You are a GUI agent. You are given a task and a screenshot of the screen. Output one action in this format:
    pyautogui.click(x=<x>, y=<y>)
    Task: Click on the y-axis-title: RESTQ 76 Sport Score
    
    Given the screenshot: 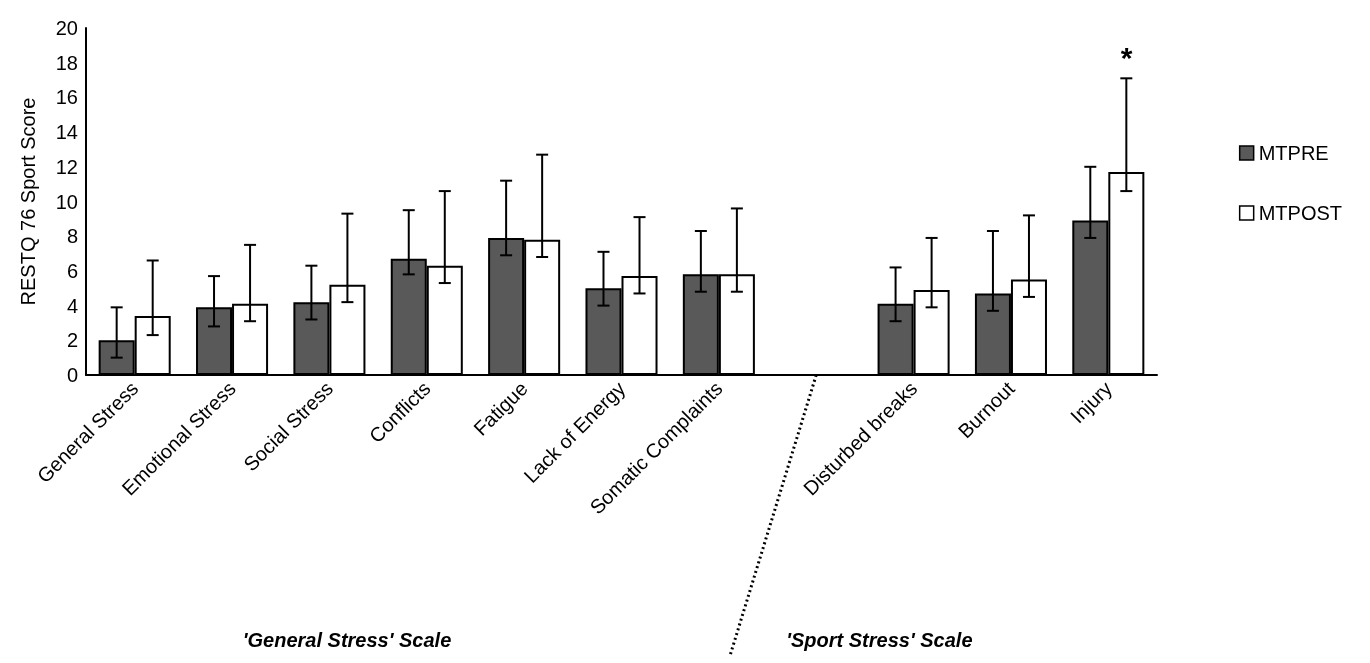 What is the action you would take?
    pyautogui.click(x=28, y=201)
    